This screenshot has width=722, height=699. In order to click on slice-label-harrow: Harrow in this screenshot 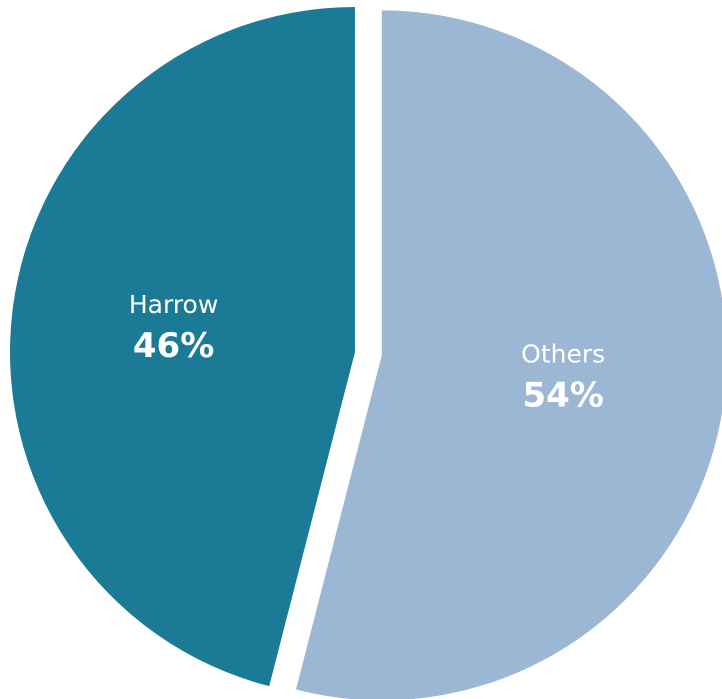, I will do `click(173, 304)`.